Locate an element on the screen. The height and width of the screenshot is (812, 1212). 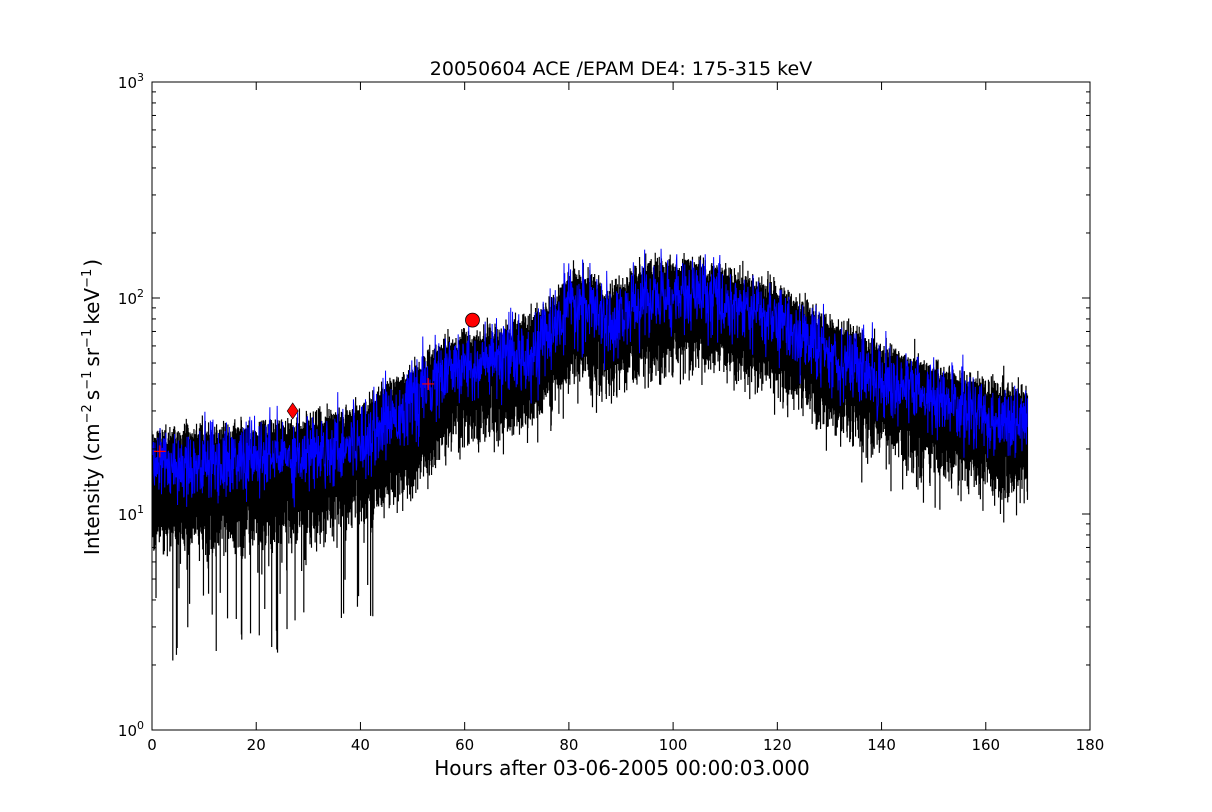
y-tick-label: 10⁰ is located at coordinates (131, 729).